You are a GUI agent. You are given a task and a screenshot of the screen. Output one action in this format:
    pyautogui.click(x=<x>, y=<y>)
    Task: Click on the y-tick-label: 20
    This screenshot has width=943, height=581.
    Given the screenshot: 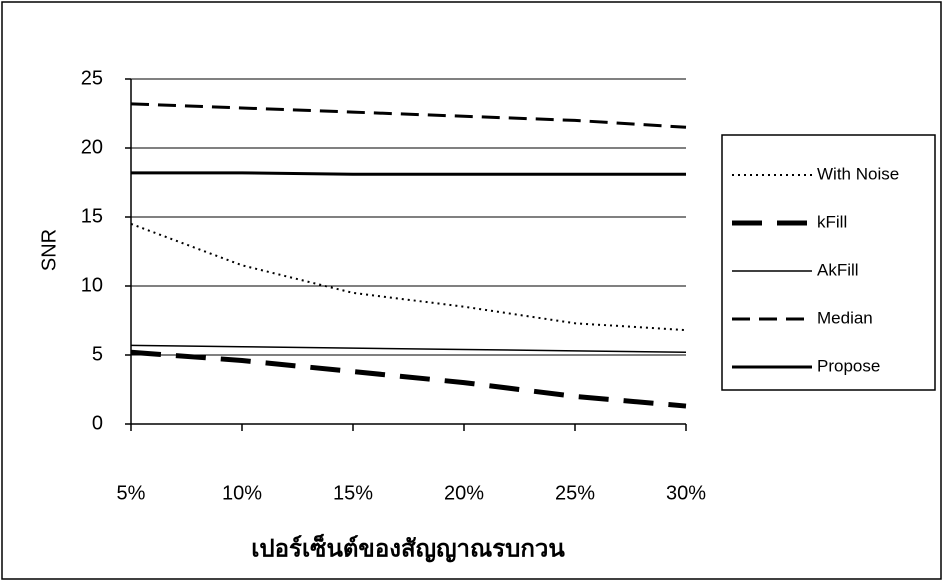 What is the action you would take?
    pyautogui.click(x=92, y=147)
    